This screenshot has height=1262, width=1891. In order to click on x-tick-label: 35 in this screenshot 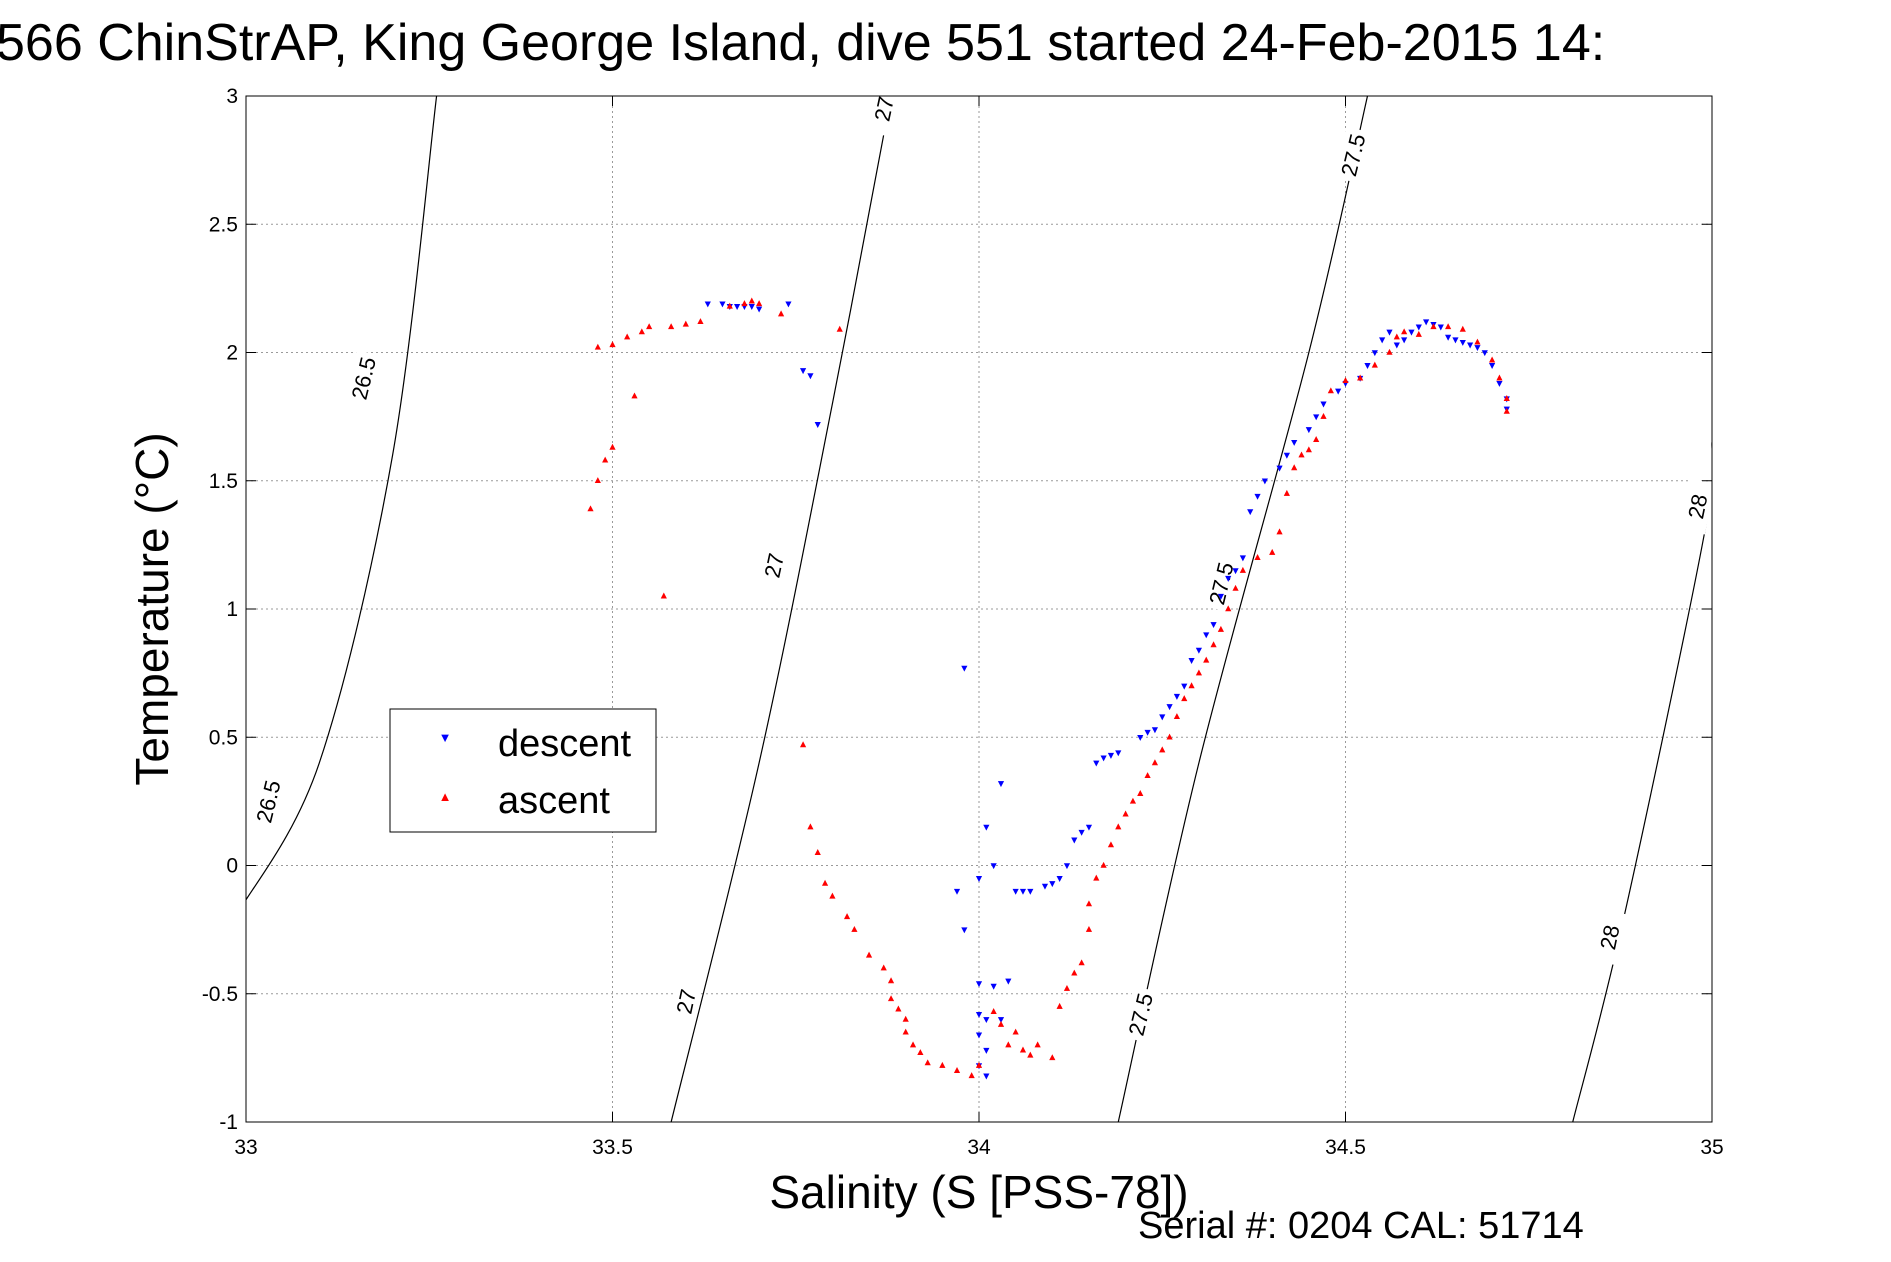, I will do `click(1711, 1147)`.